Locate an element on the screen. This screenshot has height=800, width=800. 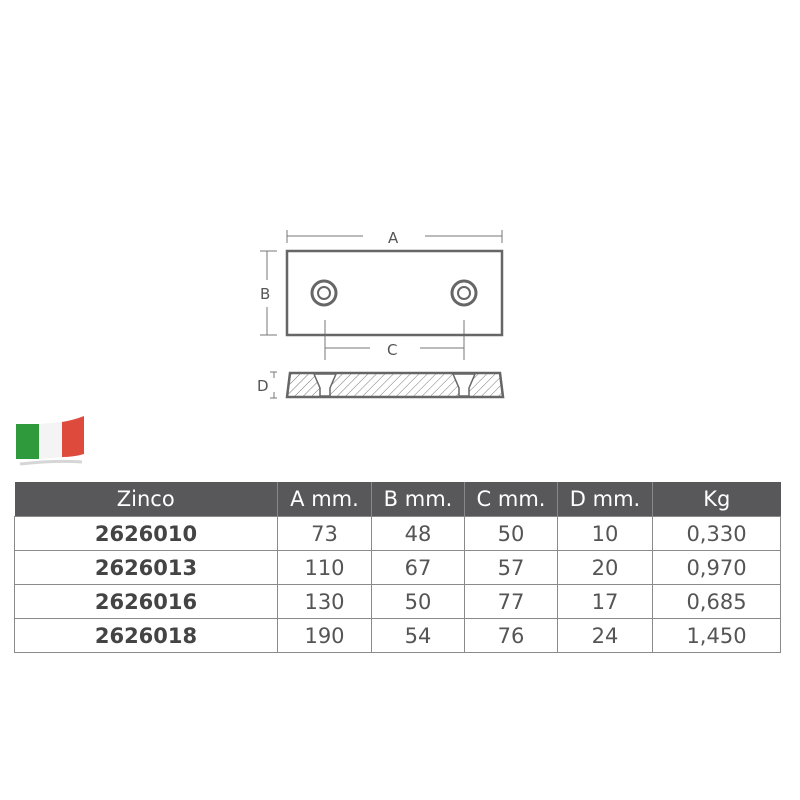
cell-d: 20 is located at coordinates (605, 567).